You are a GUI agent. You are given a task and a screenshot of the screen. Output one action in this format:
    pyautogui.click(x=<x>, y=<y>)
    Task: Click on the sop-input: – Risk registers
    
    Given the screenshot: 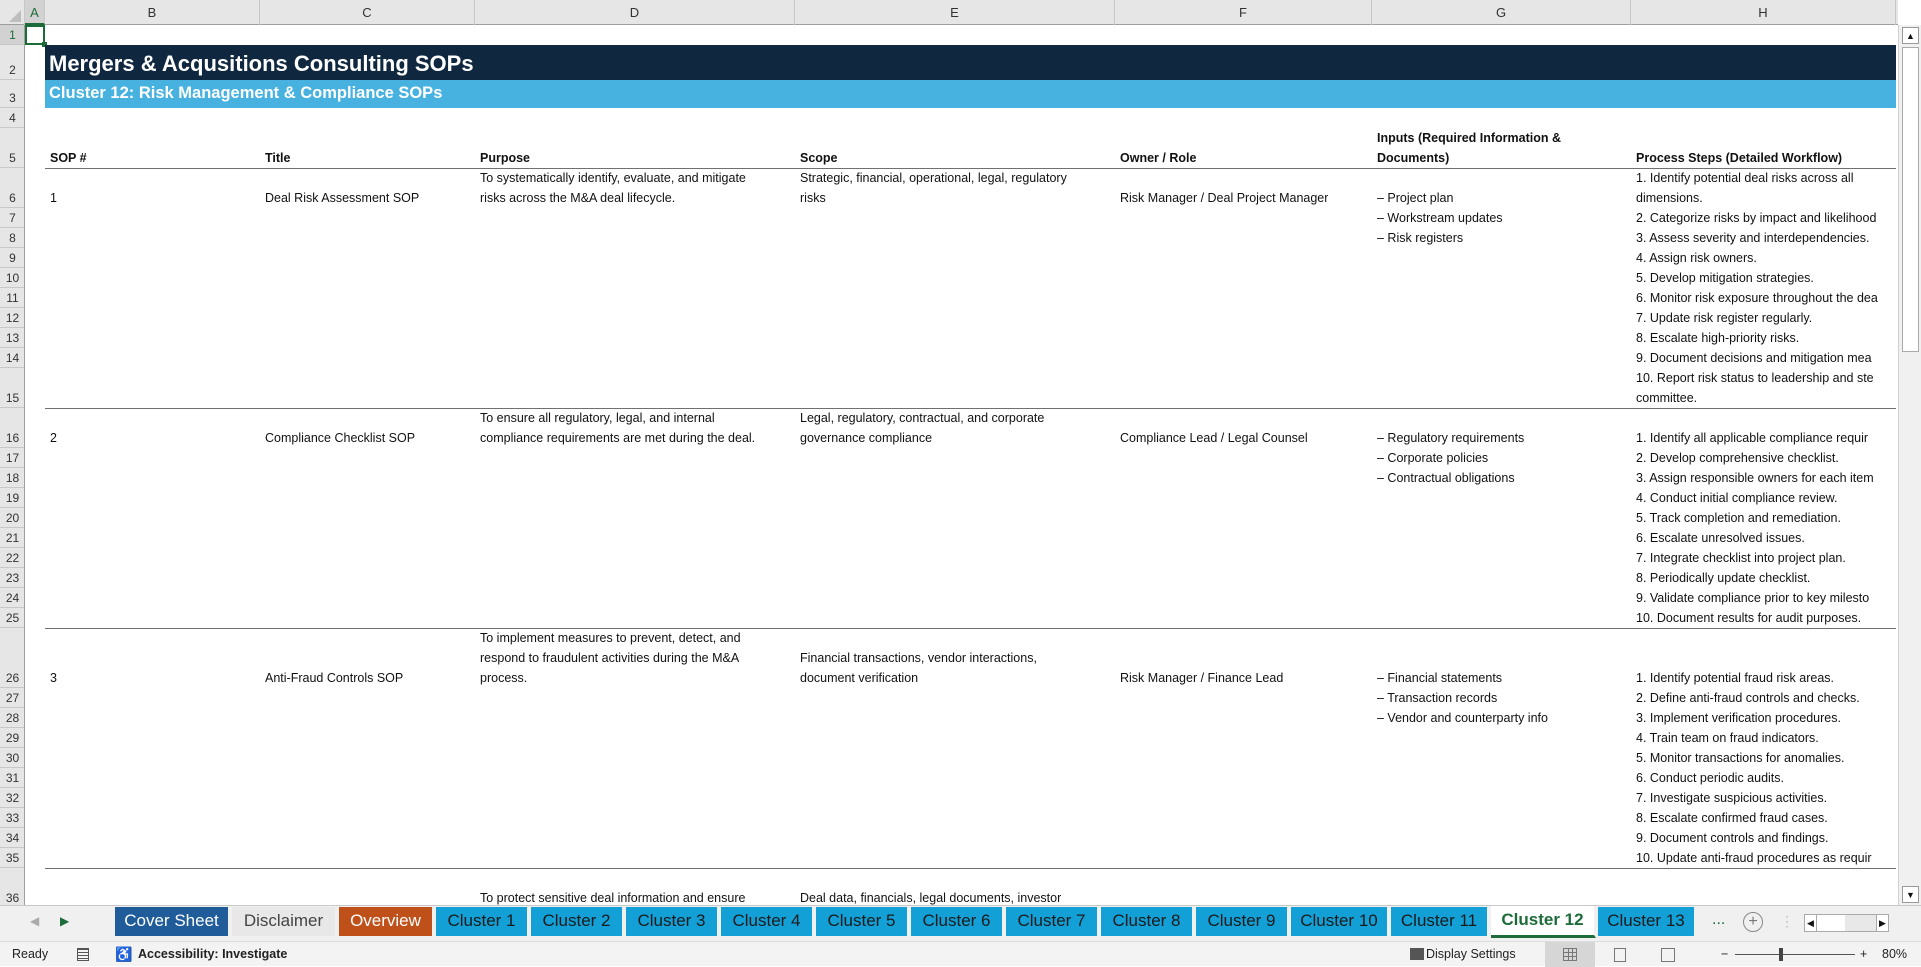 What is the action you would take?
    pyautogui.click(x=1420, y=238)
    